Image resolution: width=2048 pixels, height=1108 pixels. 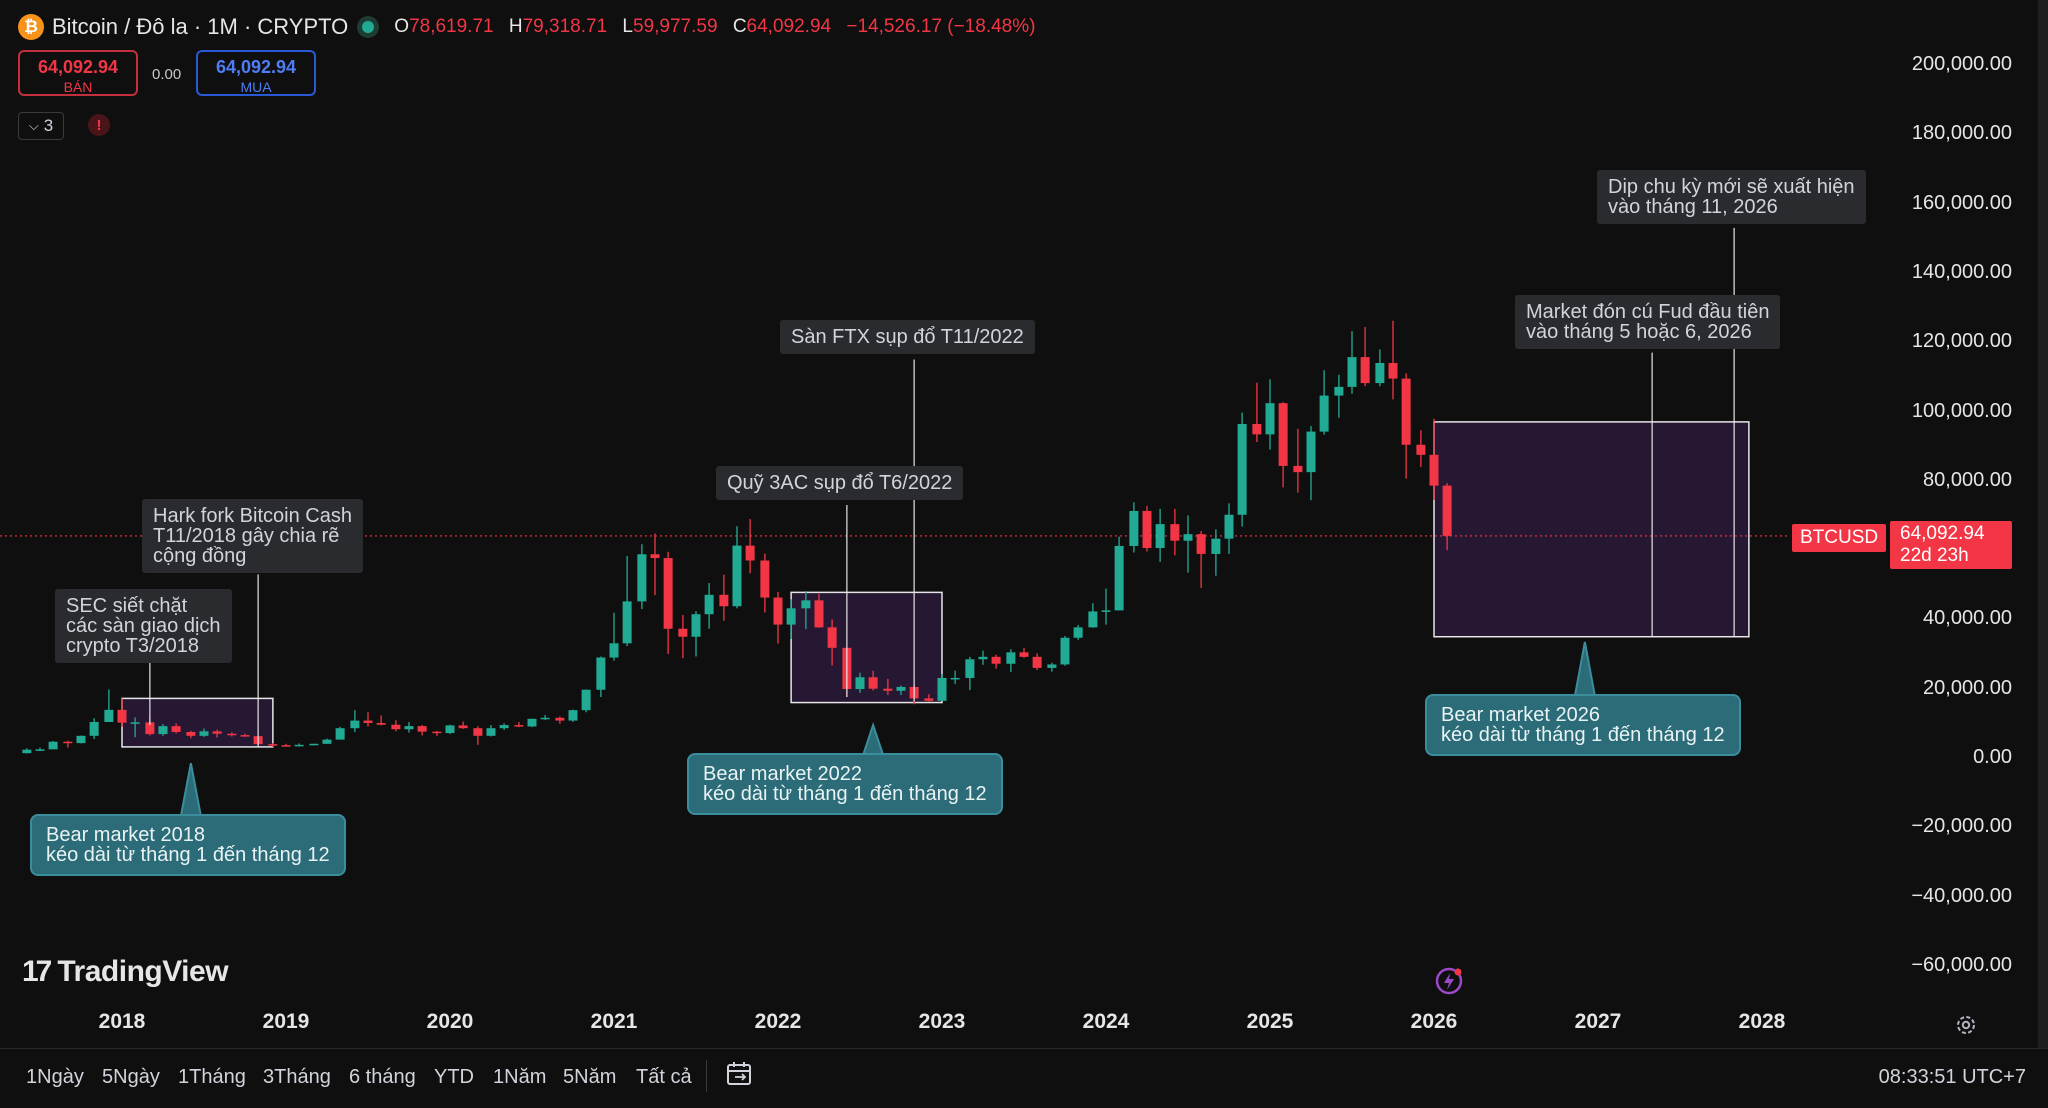 I want to click on price-axis-label: 180,000.00, so click(x=1961, y=133).